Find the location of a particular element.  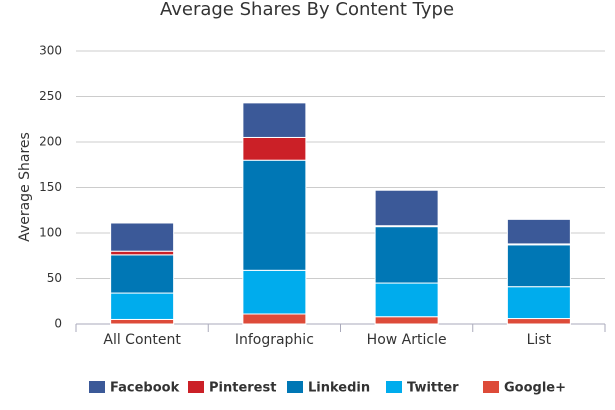

y-tick-label: 150 is located at coordinates (50, 187).